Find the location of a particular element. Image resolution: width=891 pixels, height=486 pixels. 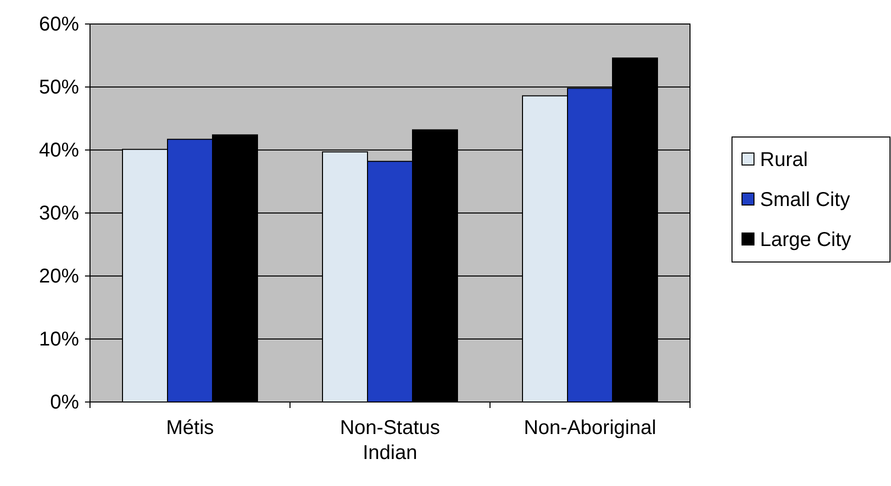

x-tick-label: Métis is located at coordinates (190, 428).